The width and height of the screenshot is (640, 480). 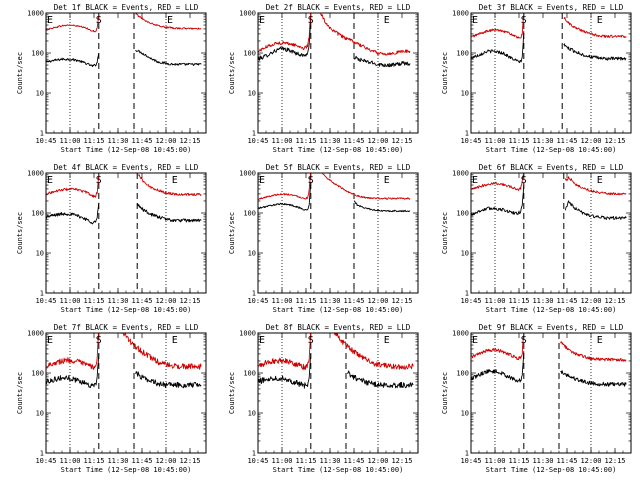 I want to click on chart-title: Det 8f BLACK = Events, RED = LLD, so click(x=338, y=327).